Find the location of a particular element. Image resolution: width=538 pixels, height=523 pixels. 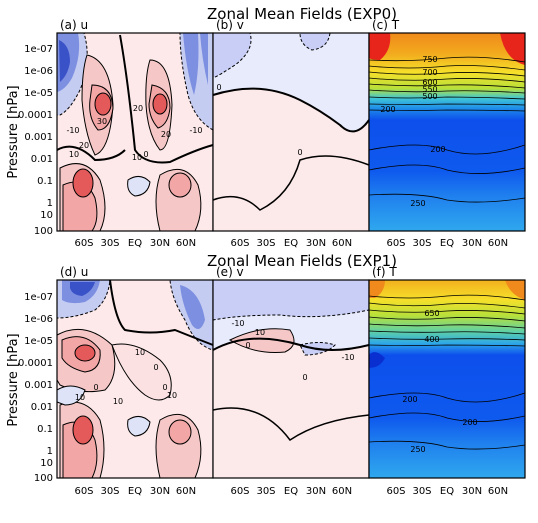

contour-label: 500 is located at coordinates (429, 96).